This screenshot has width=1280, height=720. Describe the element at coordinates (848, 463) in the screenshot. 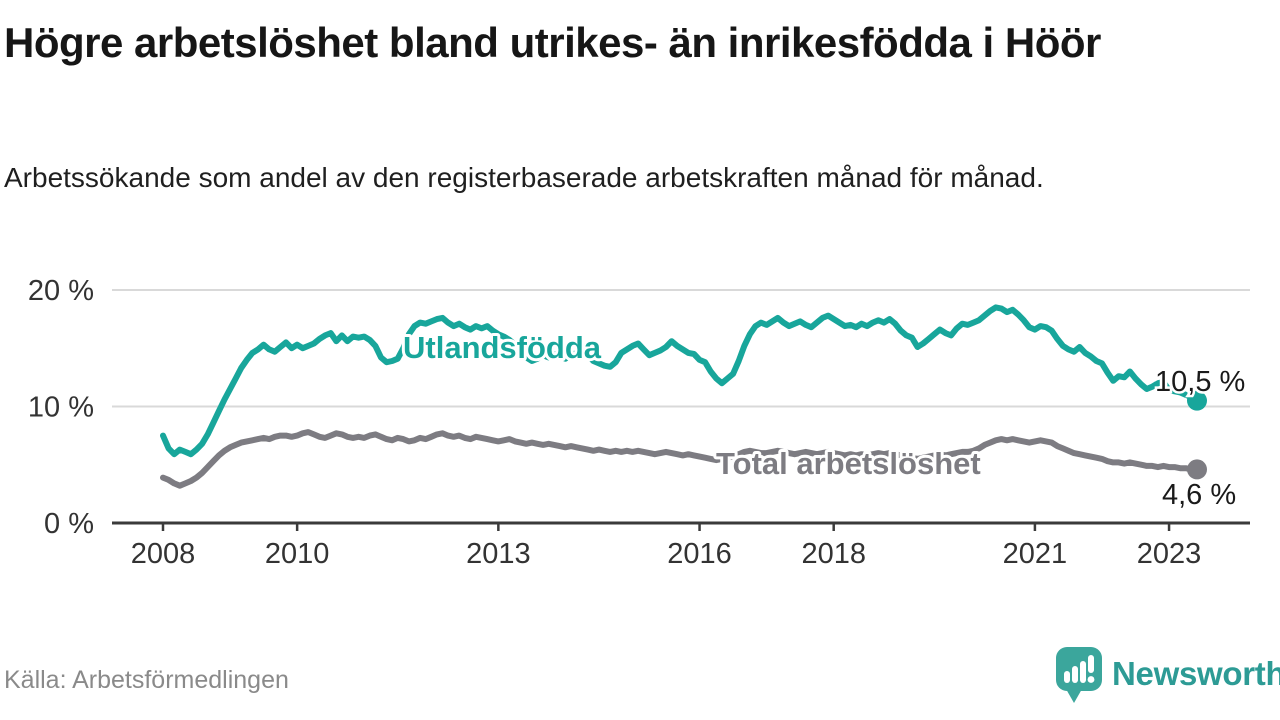

I see `series-label: Total arbetslöshet` at that location.